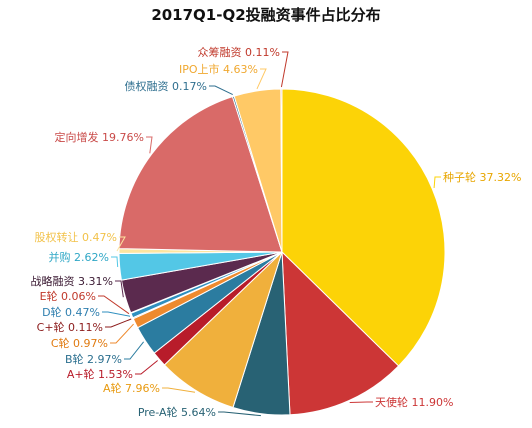 This screenshot has width=532, height=428. What do you see at coordinates (131, 388) in the screenshot?
I see `slice-label-3: A轮 7.96%` at bounding box center [131, 388].